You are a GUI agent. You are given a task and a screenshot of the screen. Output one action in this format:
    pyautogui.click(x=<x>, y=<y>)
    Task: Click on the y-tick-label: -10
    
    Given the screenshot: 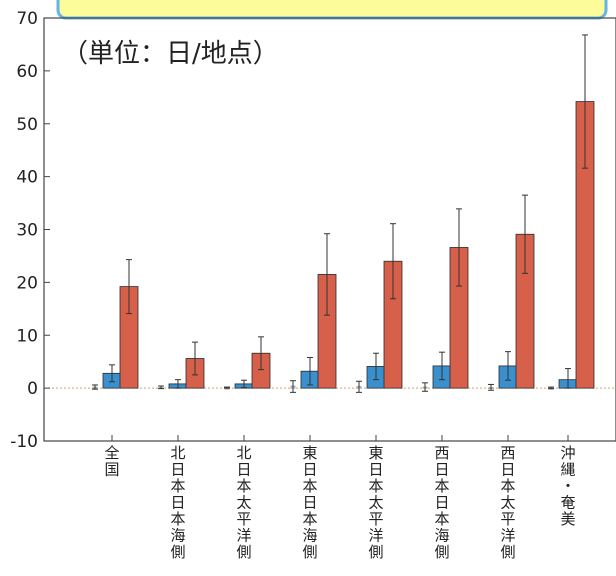 What is the action you would take?
    pyautogui.click(x=24, y=442)
    